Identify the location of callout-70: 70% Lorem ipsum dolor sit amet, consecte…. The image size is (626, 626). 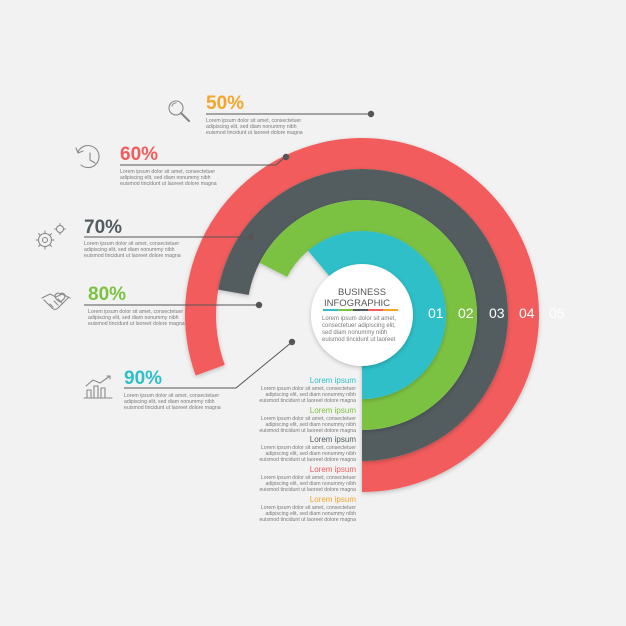
(108, 238).